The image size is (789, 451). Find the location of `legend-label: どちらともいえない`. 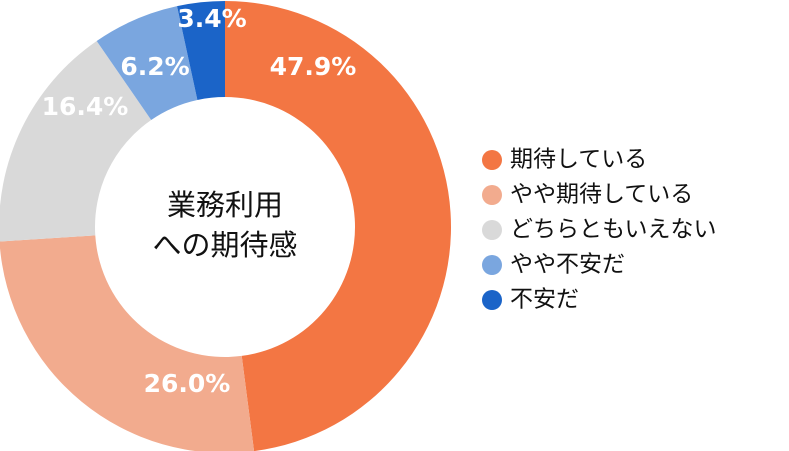

legend-label: どちらともいえない is located at coordinates (613, 230).